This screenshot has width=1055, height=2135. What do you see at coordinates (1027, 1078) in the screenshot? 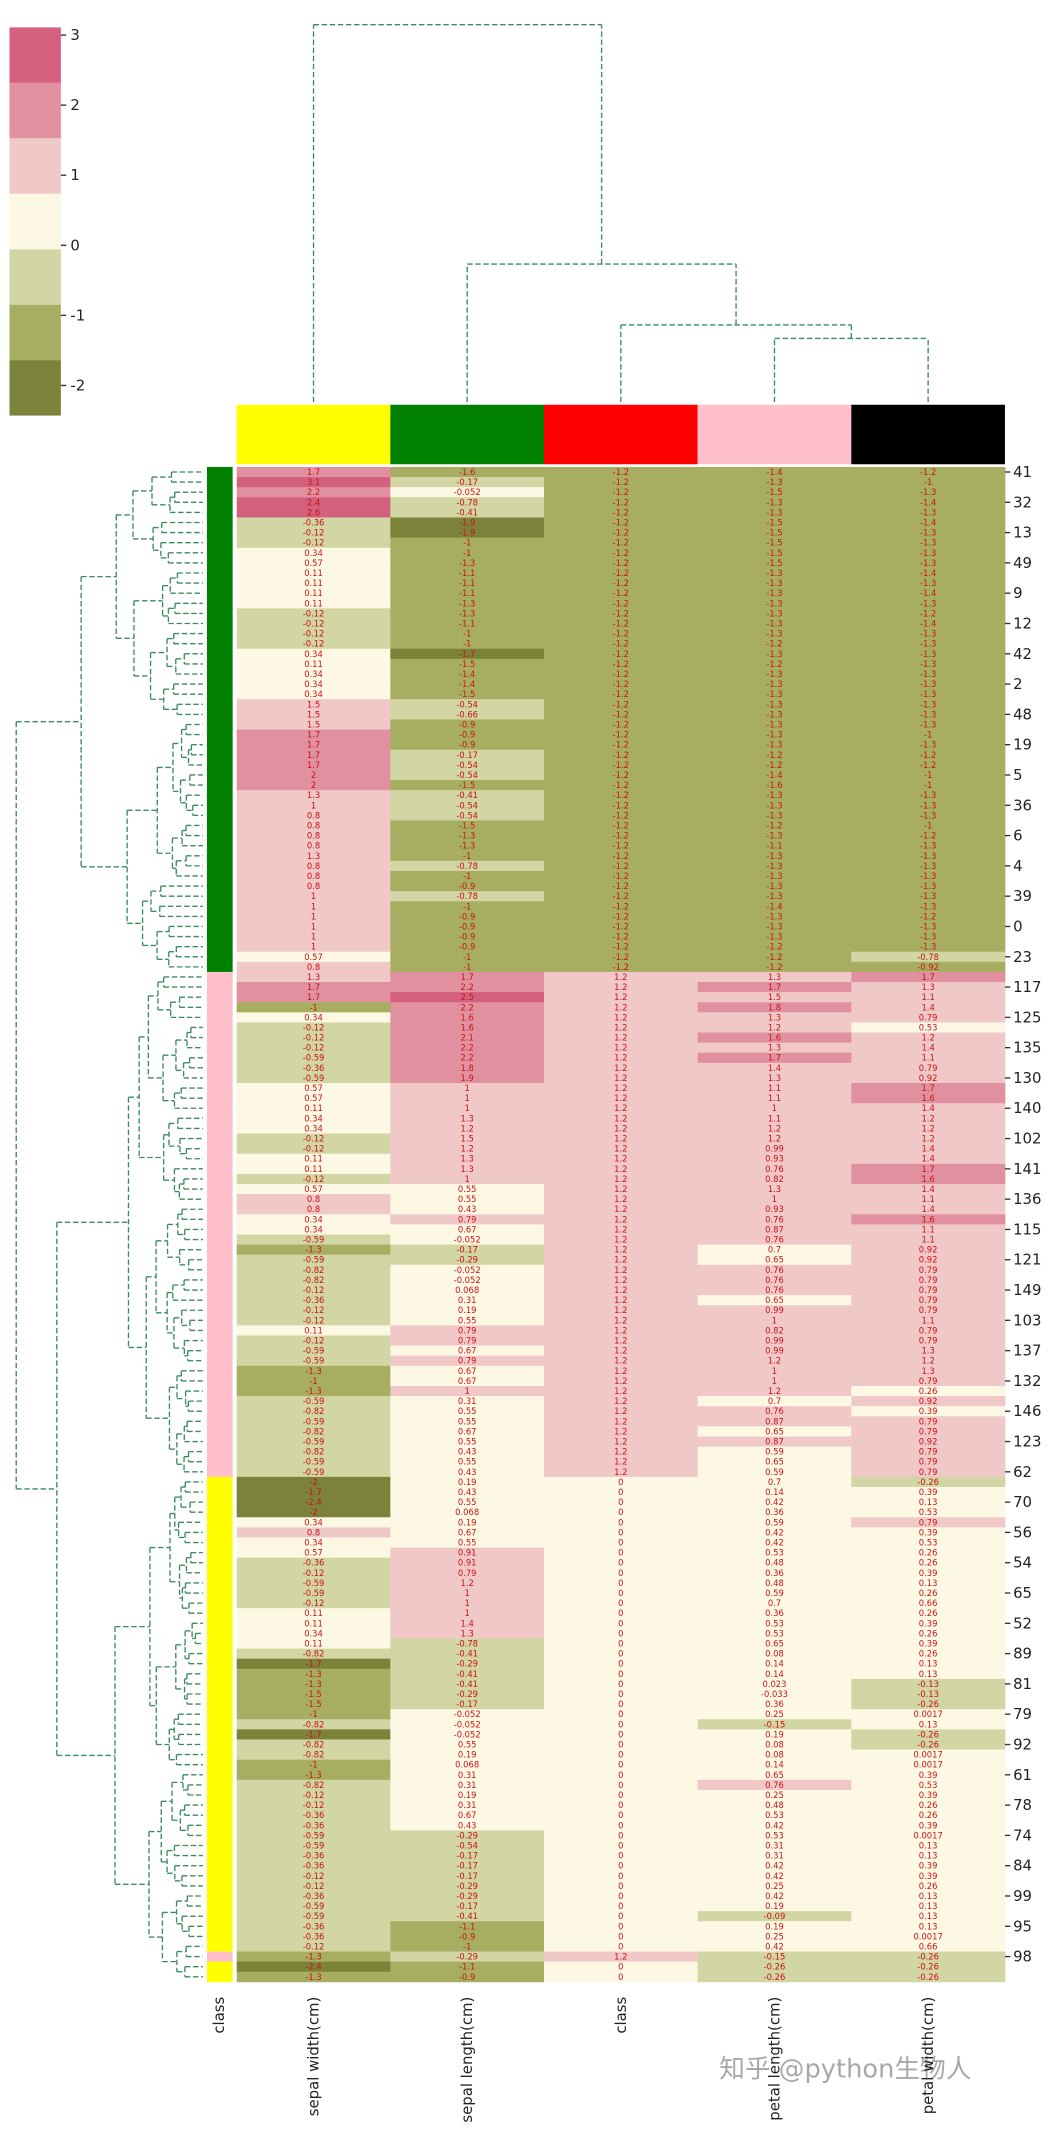
I see `row-label: 130` at bounding box center [1027, 1078].